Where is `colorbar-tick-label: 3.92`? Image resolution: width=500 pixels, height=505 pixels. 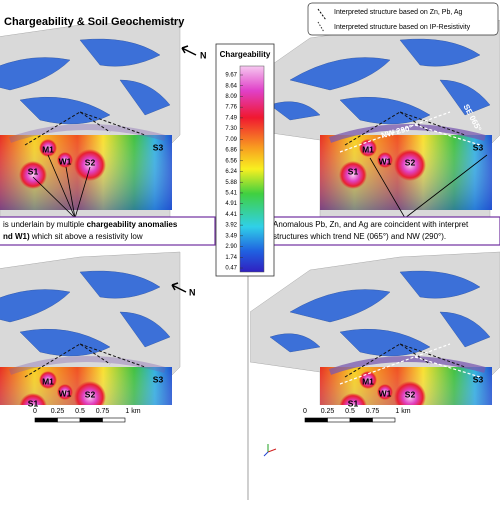
colorbar-tick-label: 3.92 is located at coordinates (231, 226).